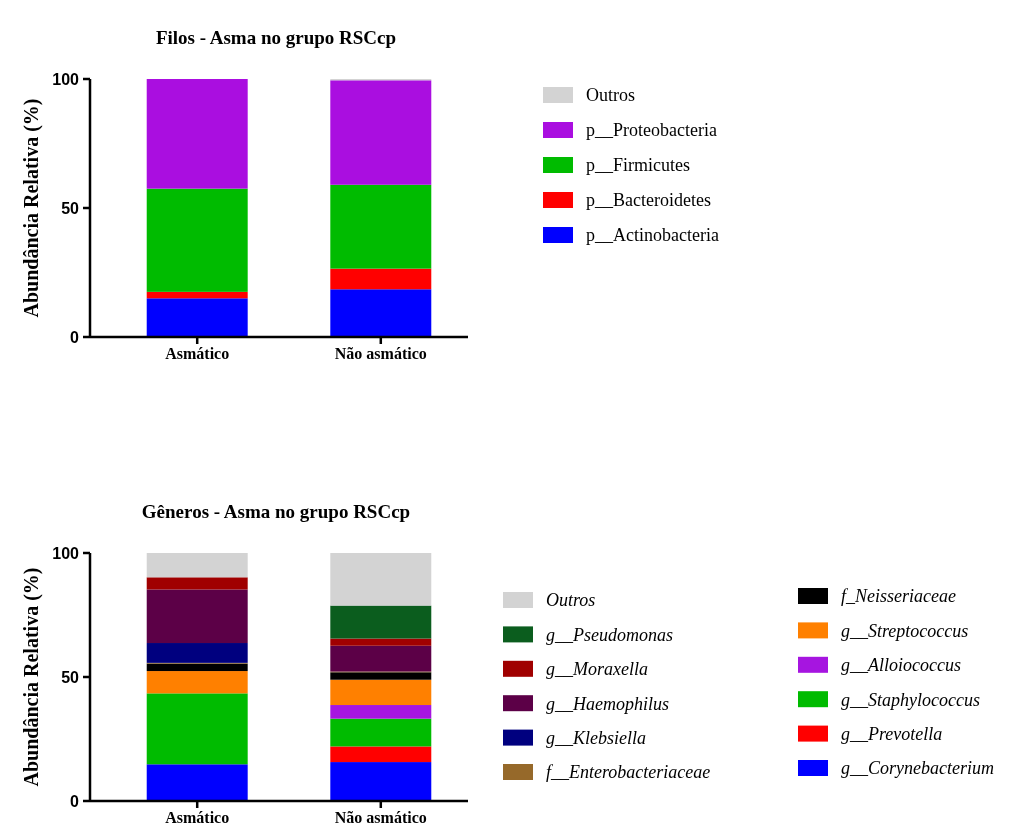  Describe the element at coordinates (638, 165) in the screenshot. I see `legend-label: p__Firmicutes` at that location.